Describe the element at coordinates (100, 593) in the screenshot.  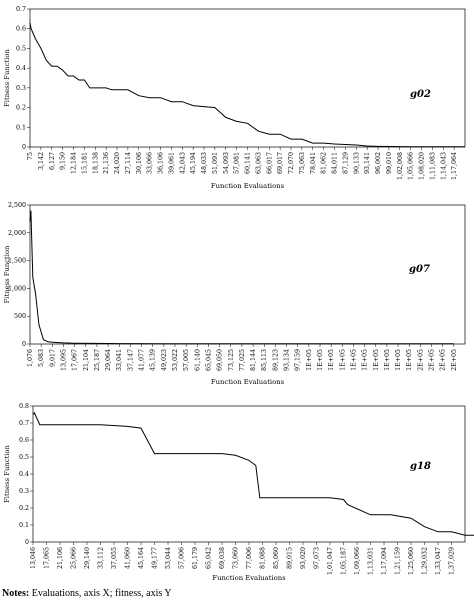
I see `notes-text: Evaluations, axis X; fitness, axis Y` at that location.